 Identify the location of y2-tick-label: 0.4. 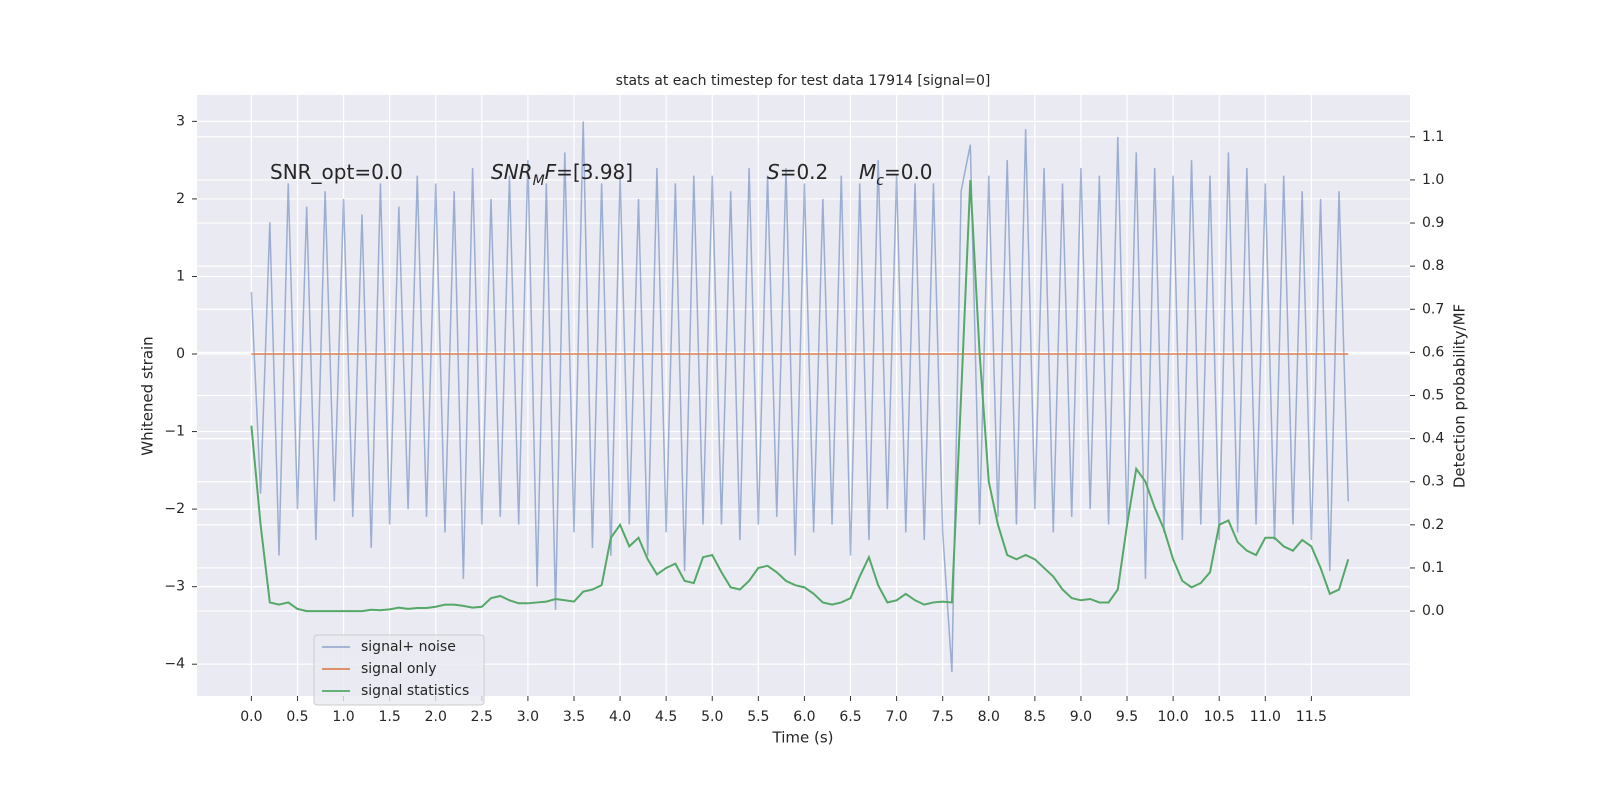
(1433, 439).